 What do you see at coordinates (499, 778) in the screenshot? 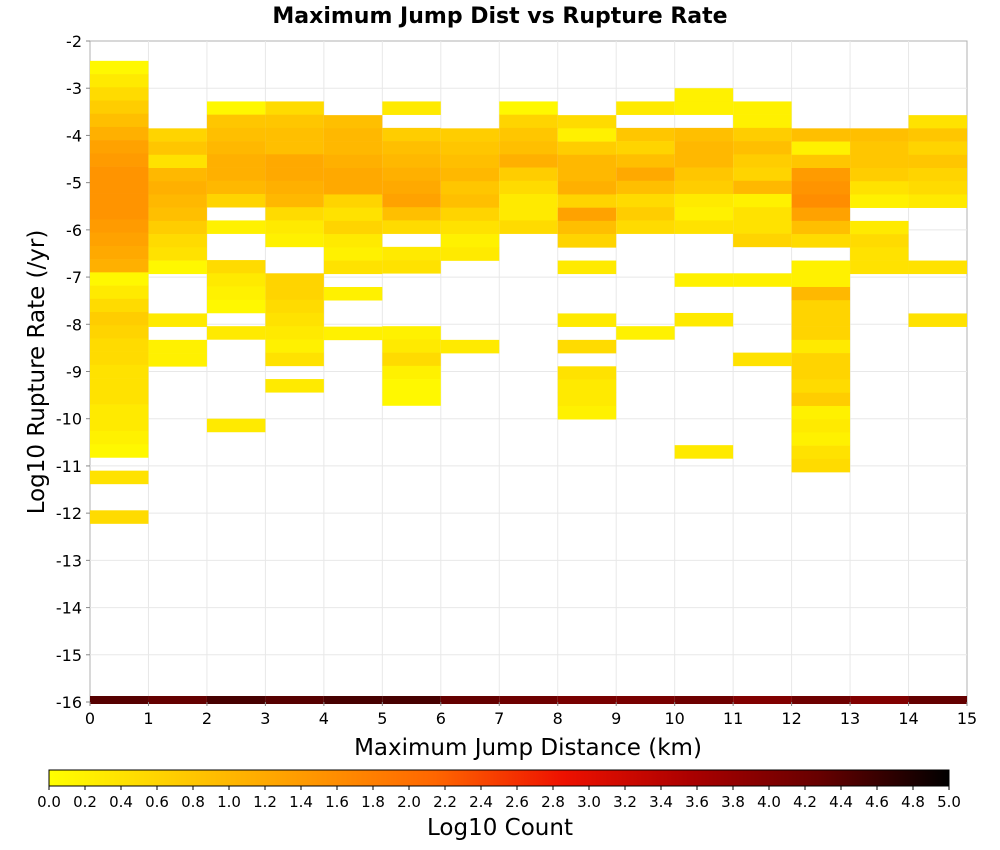
I see `colorbar` at bounding box center [499, 778].